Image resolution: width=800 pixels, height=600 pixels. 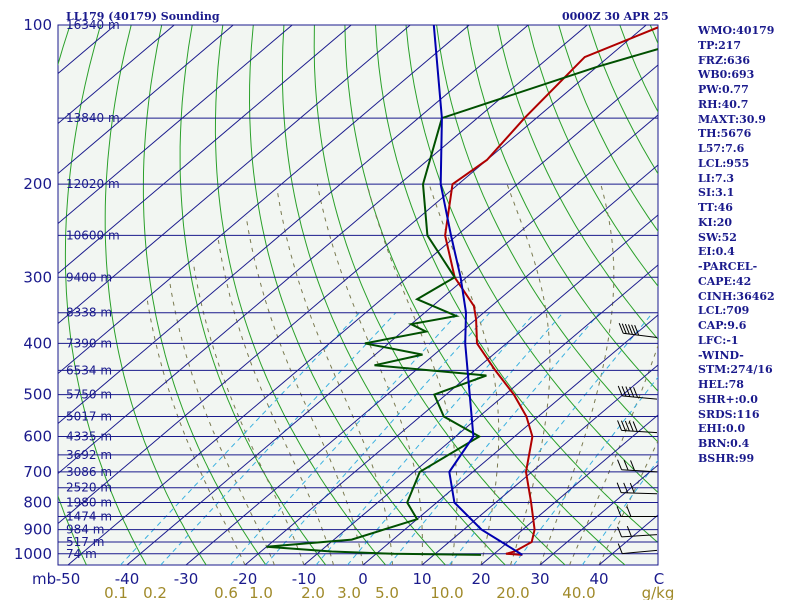 I want to click on index-entry: FRZ:636, so click(x=724, y=60).